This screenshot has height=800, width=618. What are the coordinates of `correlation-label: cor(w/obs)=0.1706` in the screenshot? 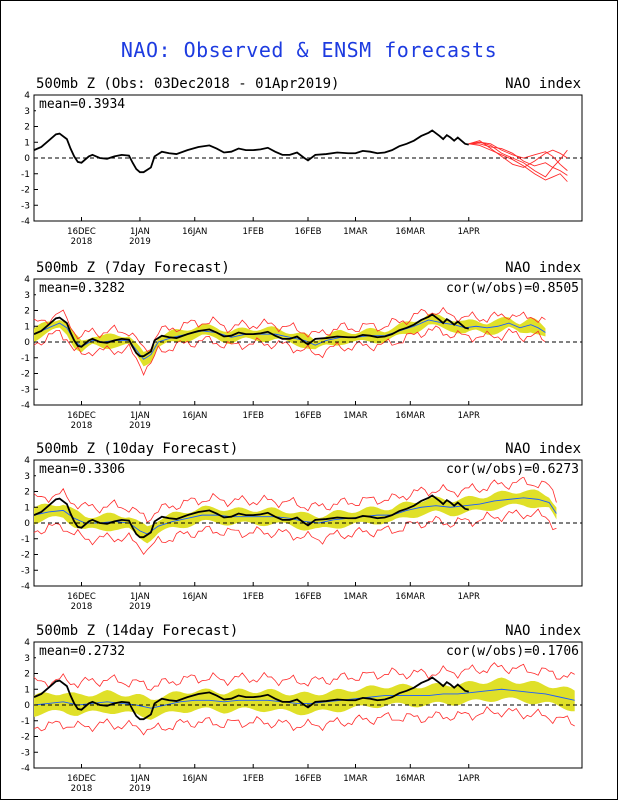 It's located at (512, 651).